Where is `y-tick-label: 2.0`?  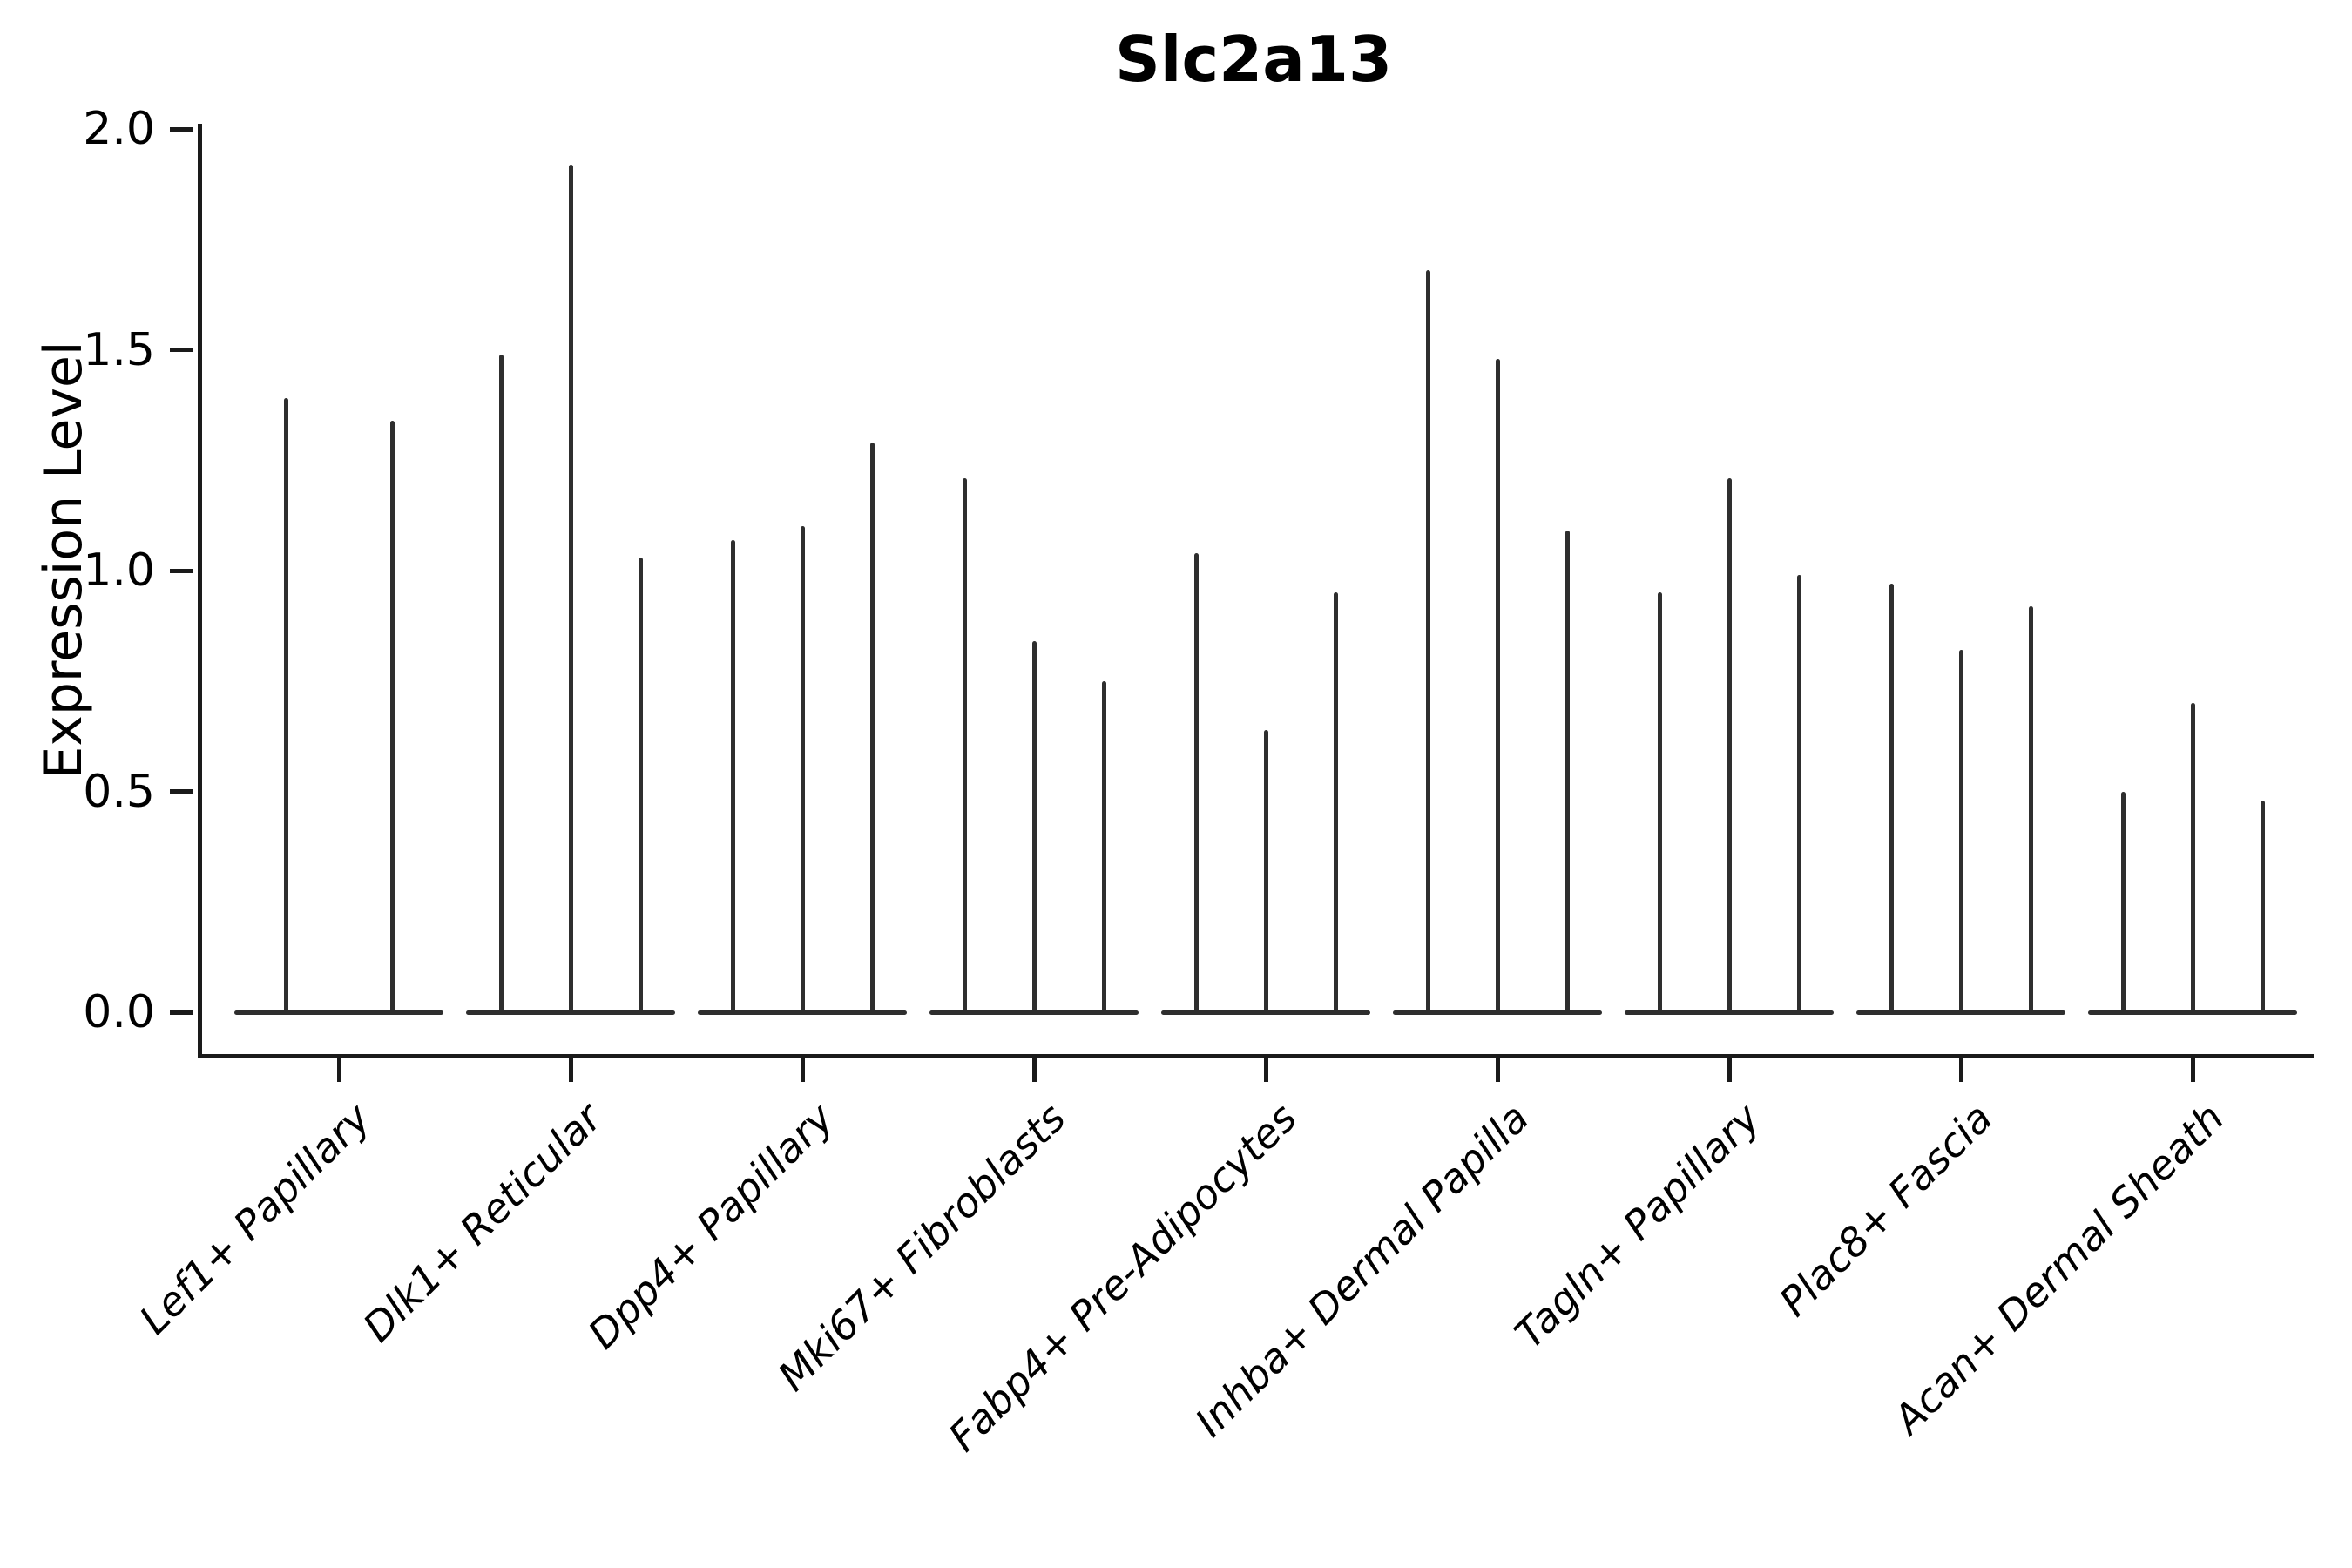
y-tick-label: 2.0 is located at coordinates (119, 129).